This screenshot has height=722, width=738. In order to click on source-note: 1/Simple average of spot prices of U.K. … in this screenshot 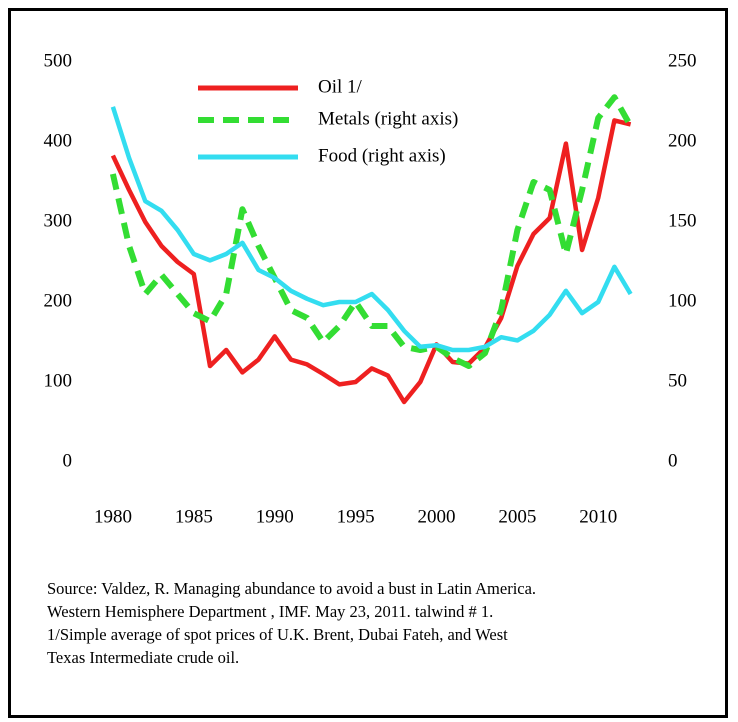, I will do `click(277, 634)`.